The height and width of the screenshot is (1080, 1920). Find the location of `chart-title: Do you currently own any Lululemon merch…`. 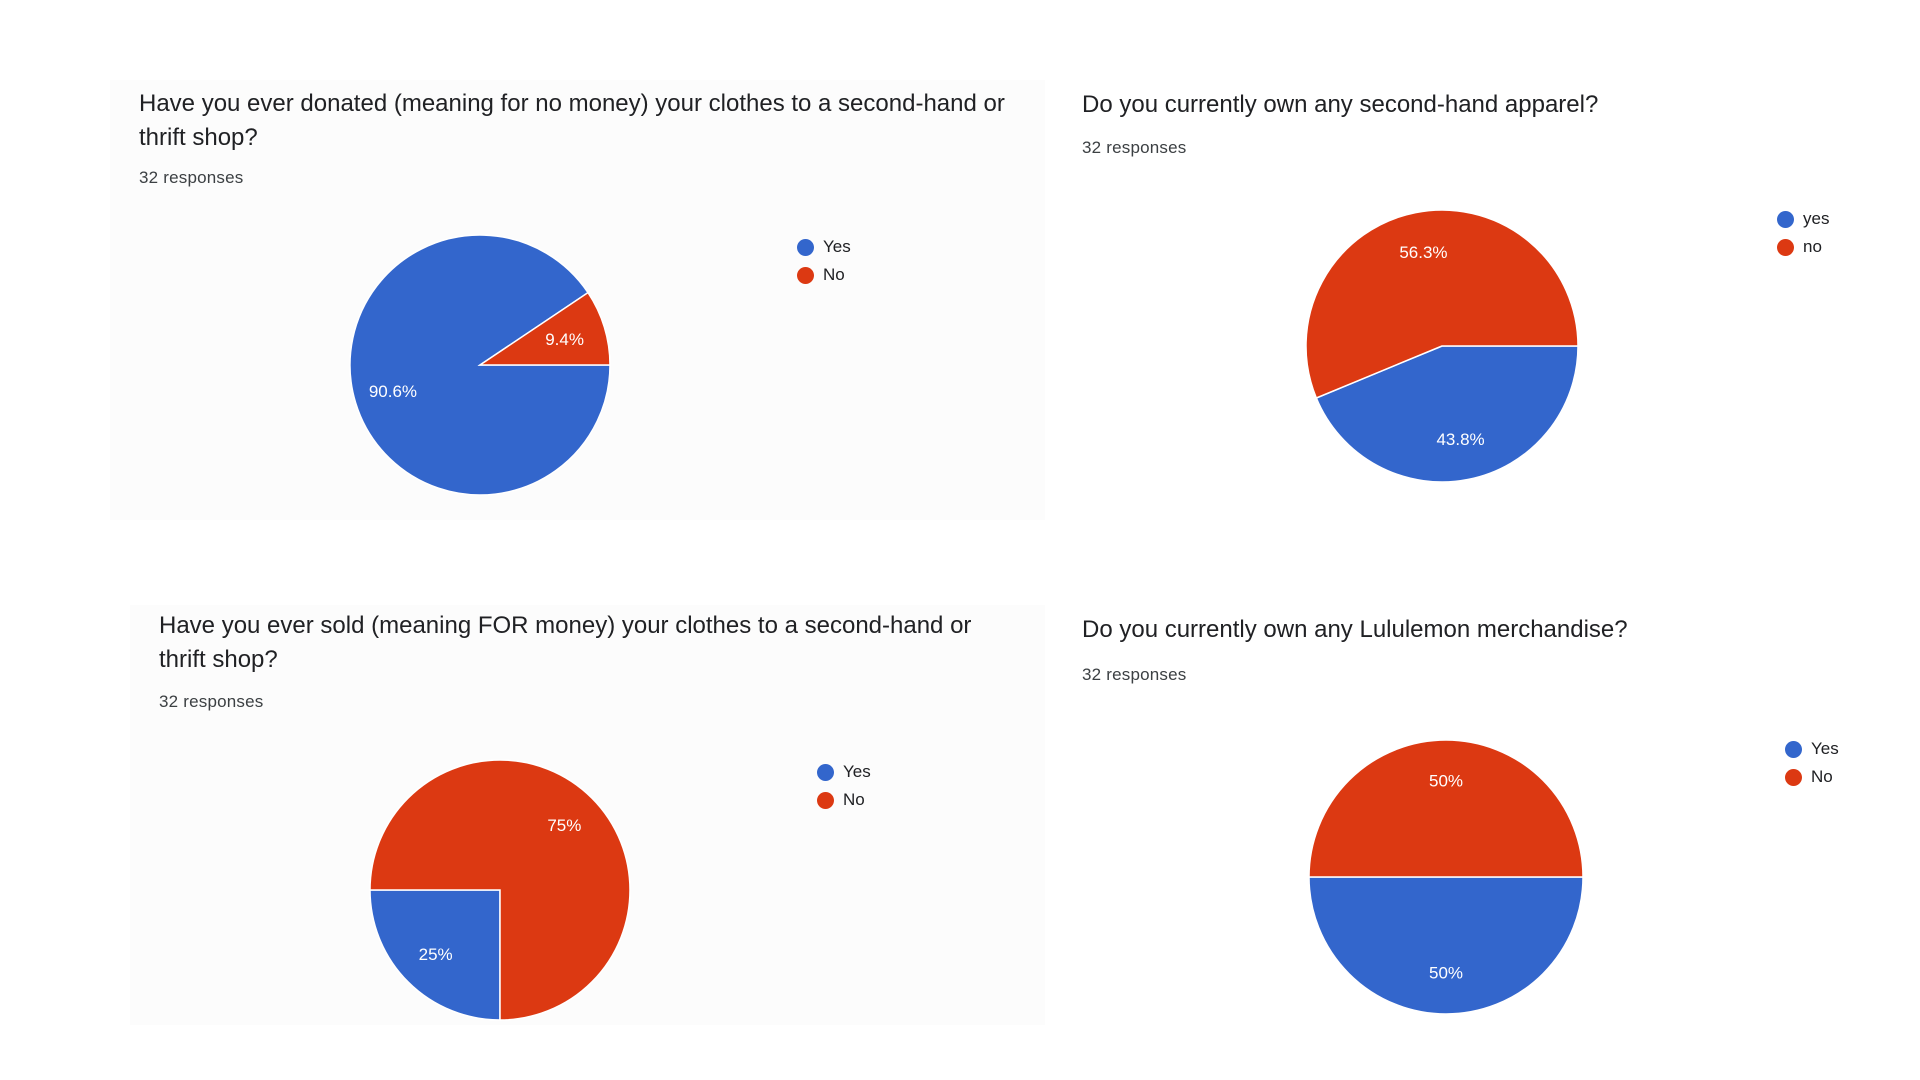

chart-title: Do you currently own any Lululemon merch… is located at coordinates (1355, 629).